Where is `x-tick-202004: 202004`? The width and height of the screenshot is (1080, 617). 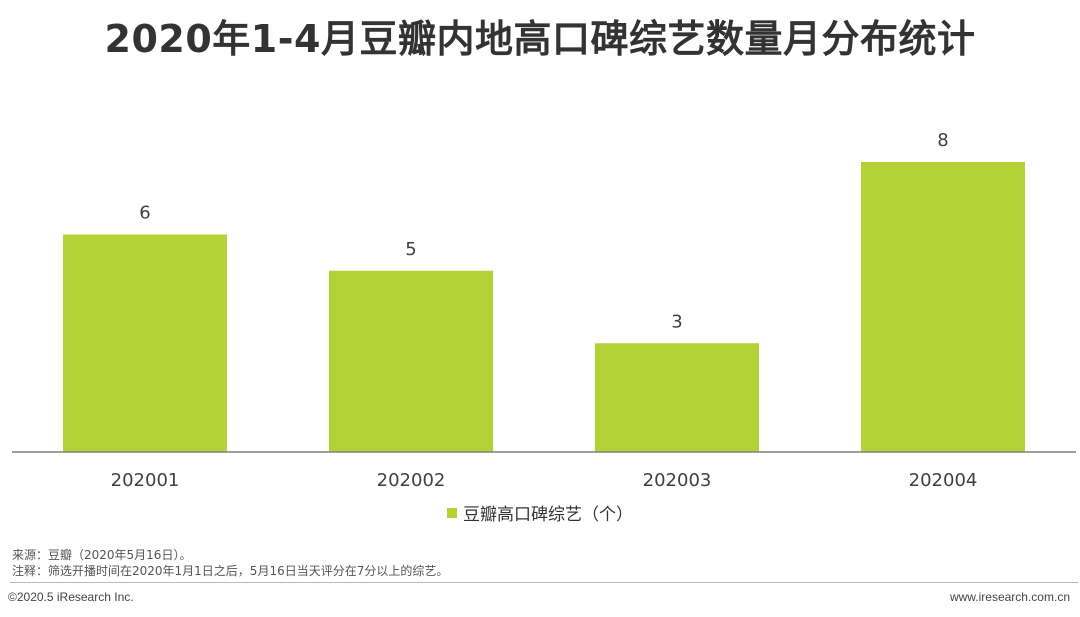
x-tick-202004: 202004 is located at coordinates (943, 480).